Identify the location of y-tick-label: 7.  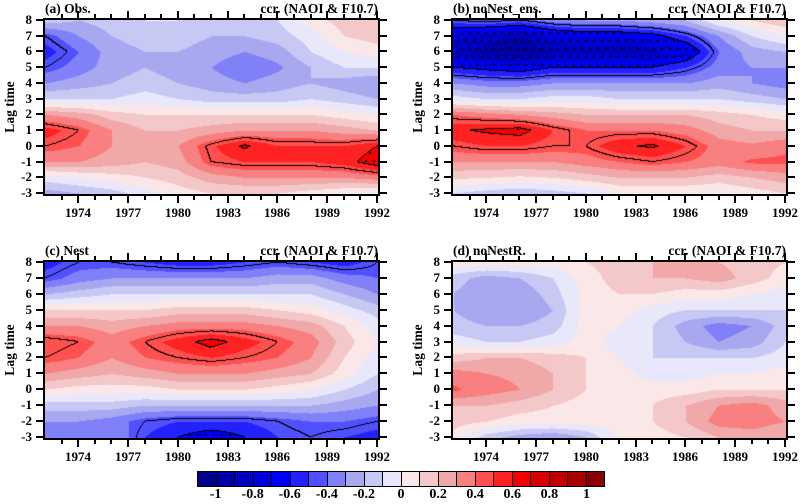
(29, 277).